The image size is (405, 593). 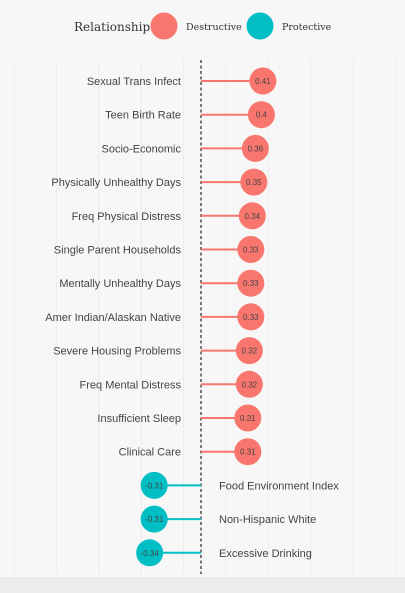 I want to click on value-label: 0.35, so click(x=254, y=182).